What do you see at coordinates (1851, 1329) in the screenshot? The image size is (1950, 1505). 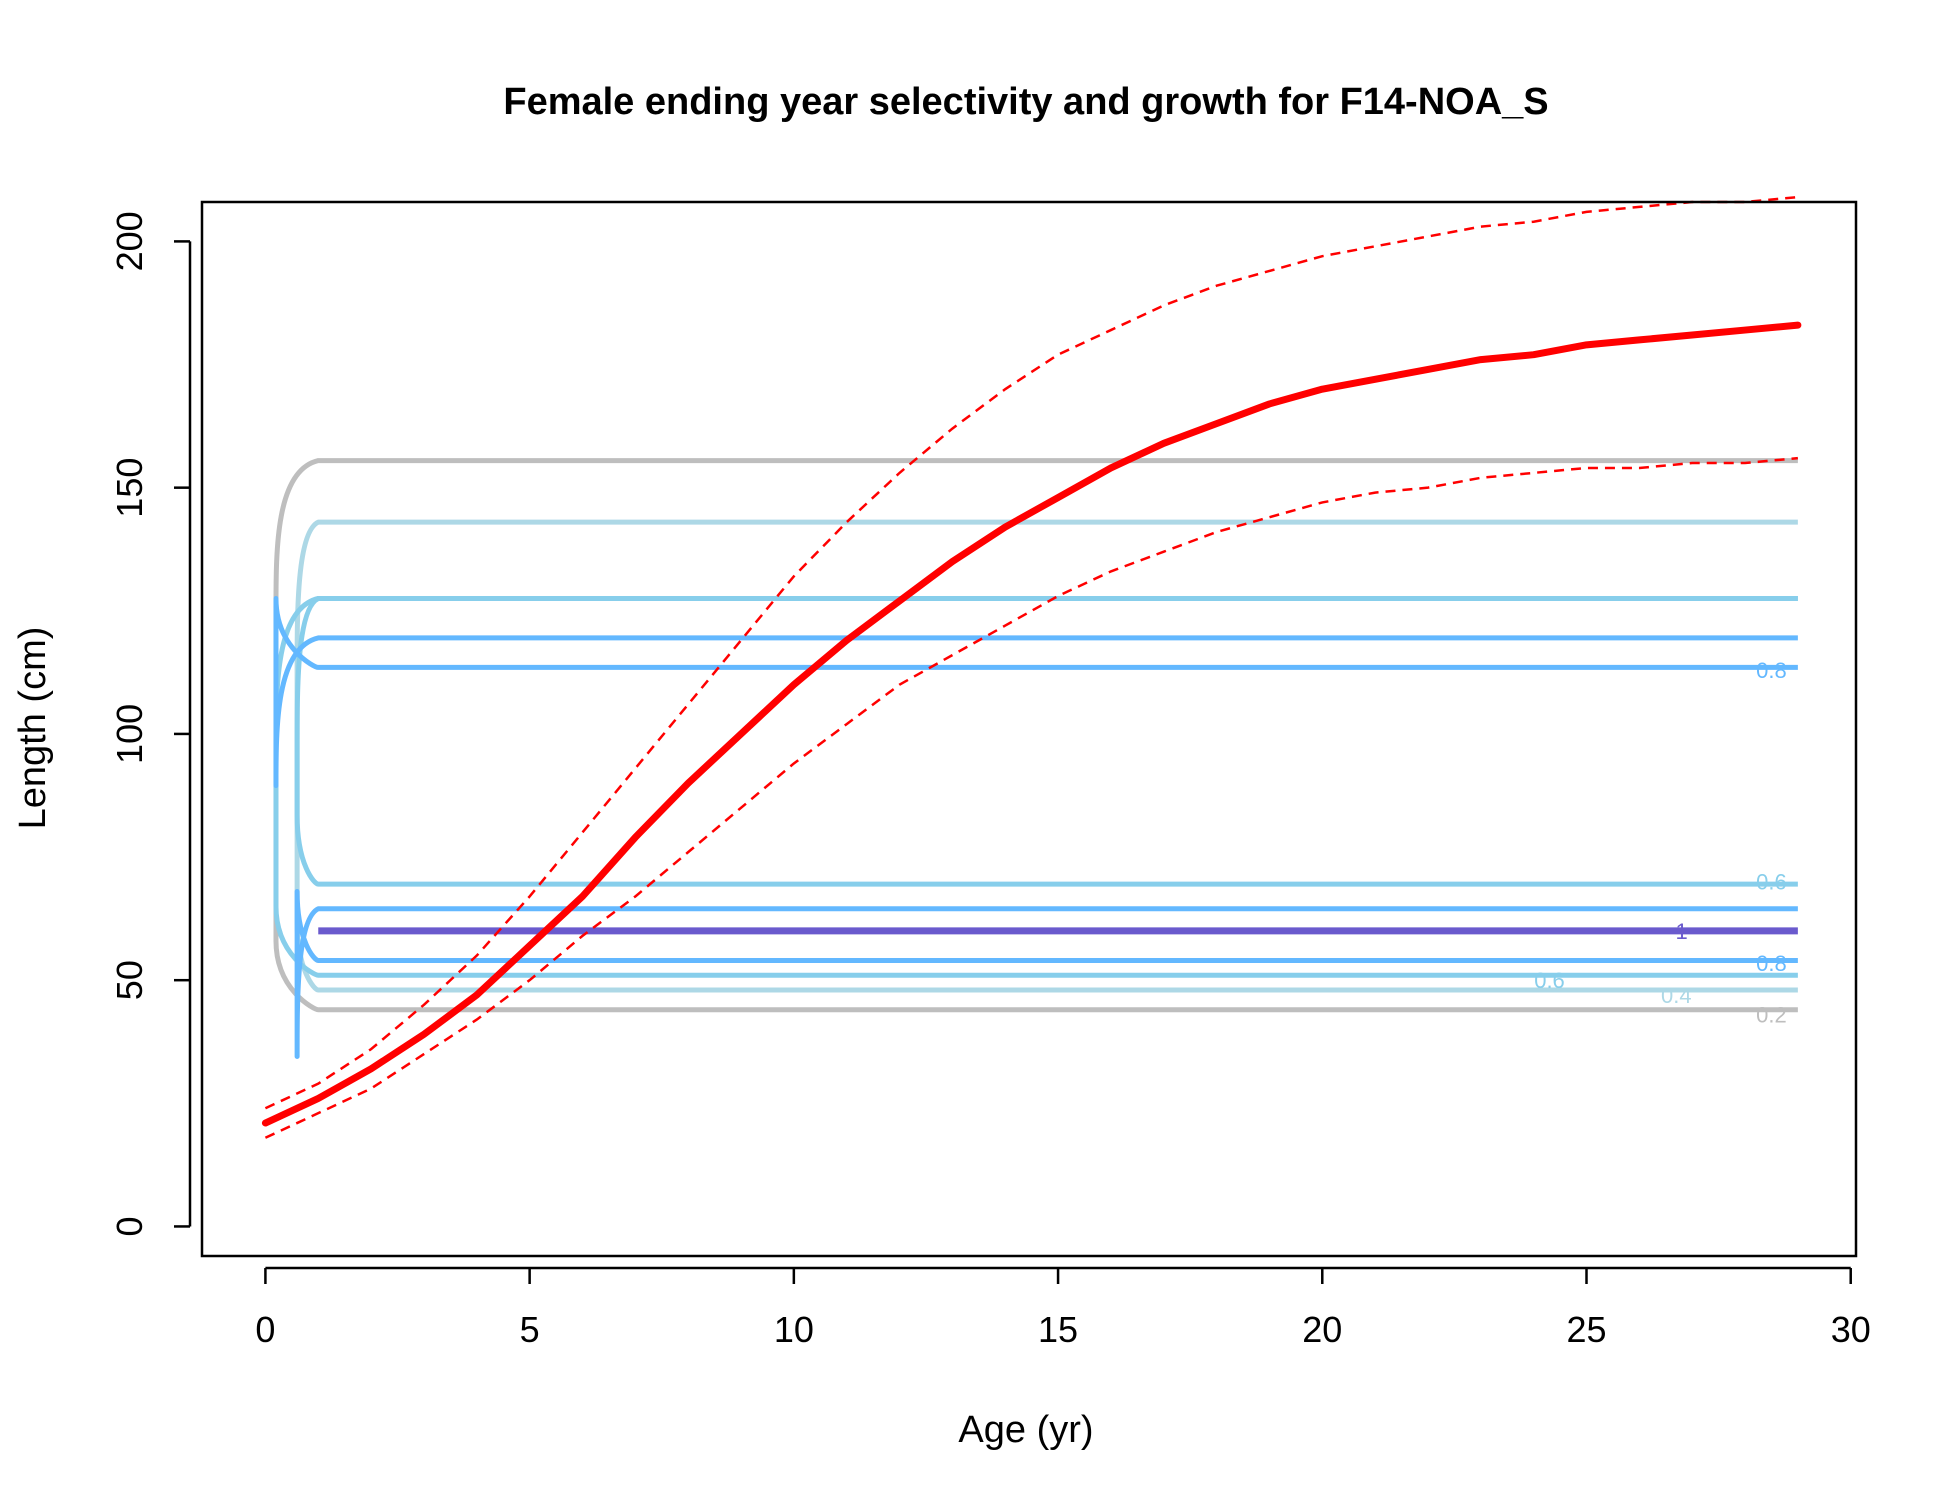 I see `x-tick-label: 30` at bounding box center [1851, 1329].